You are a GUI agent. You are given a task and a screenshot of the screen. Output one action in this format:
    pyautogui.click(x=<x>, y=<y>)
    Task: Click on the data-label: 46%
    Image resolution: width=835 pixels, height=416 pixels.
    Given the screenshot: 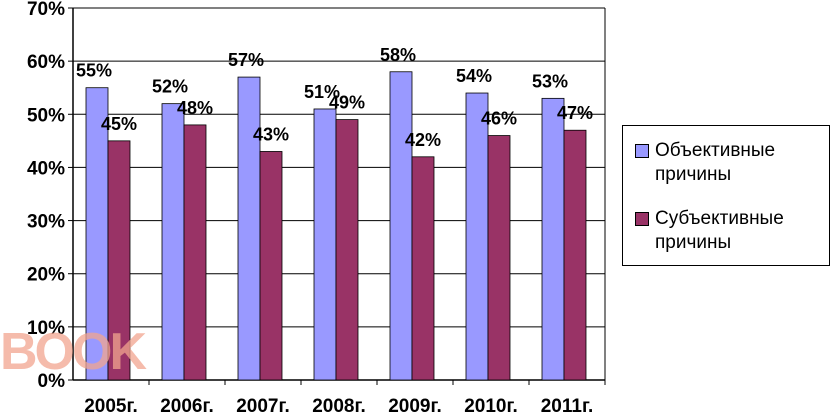 What is the action you would take?
    pyautogui.click(x=499, y=119)
    